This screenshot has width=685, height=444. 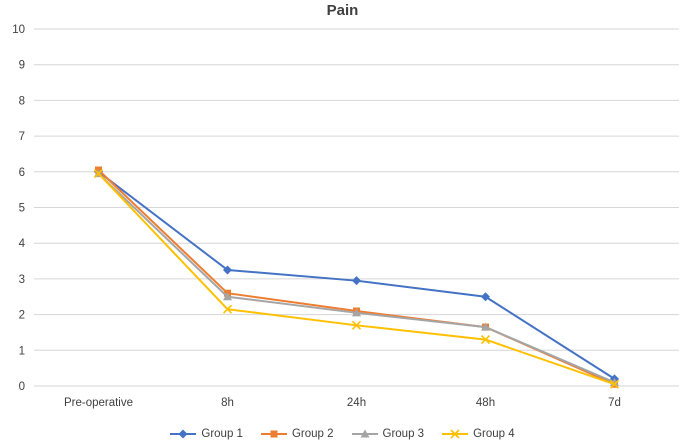 I want to click on legend-label: Group 3, so click(x=403, y=434).